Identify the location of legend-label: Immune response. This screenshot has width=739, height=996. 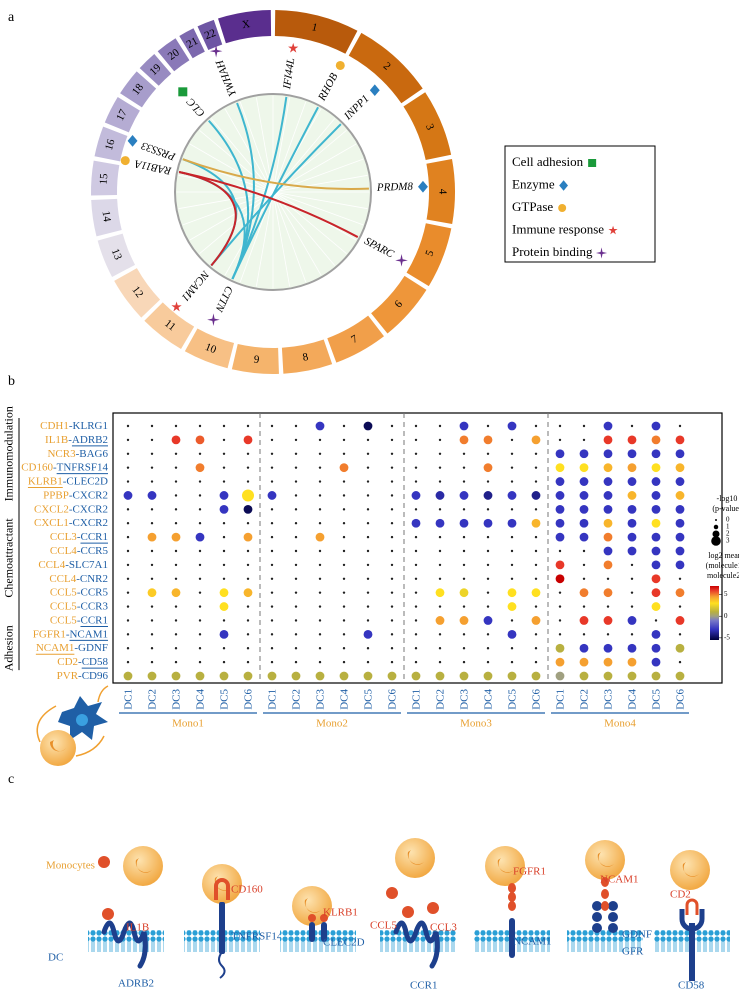
(558, 228).